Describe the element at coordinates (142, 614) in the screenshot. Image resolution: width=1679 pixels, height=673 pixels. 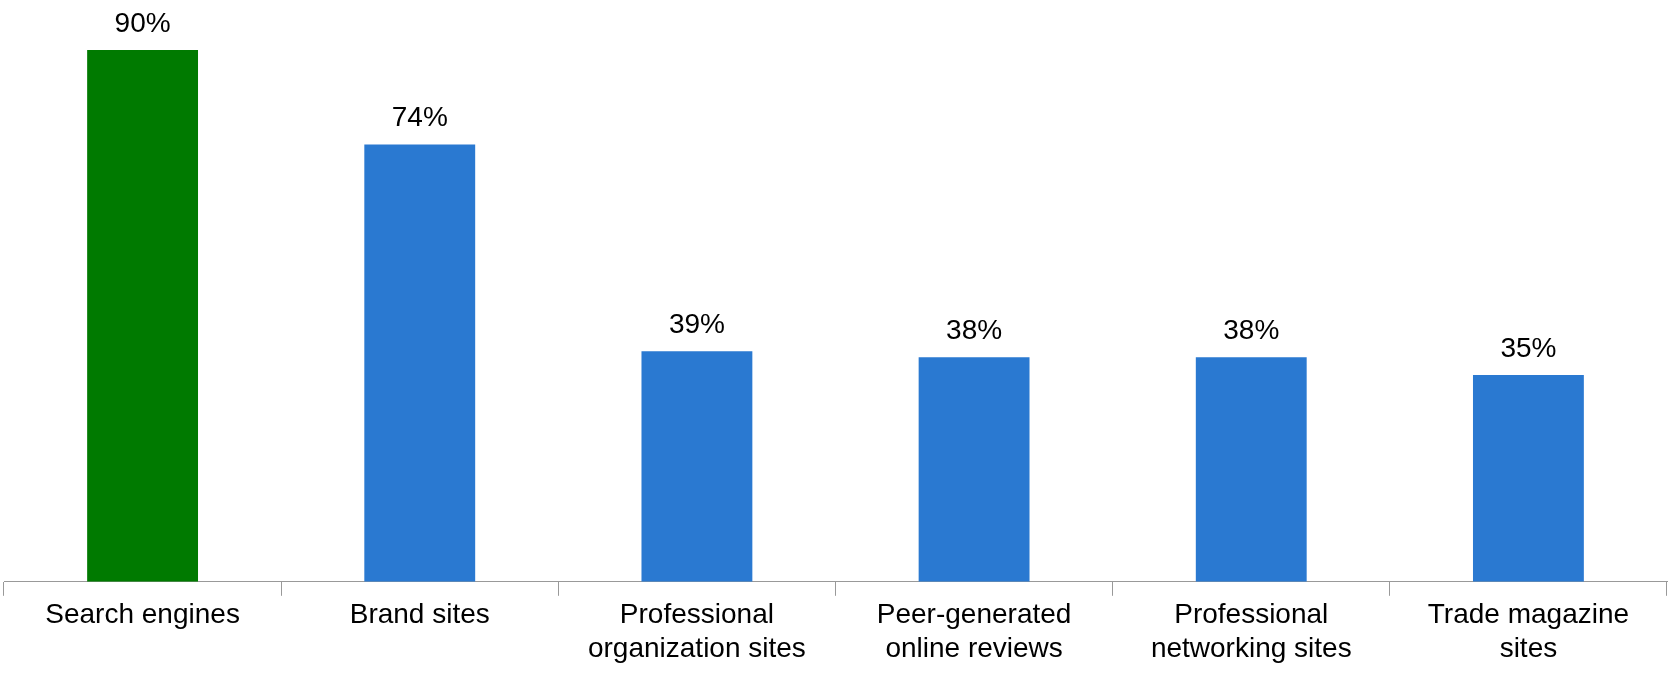
I see `x-tick-label: Search engines` at that location.